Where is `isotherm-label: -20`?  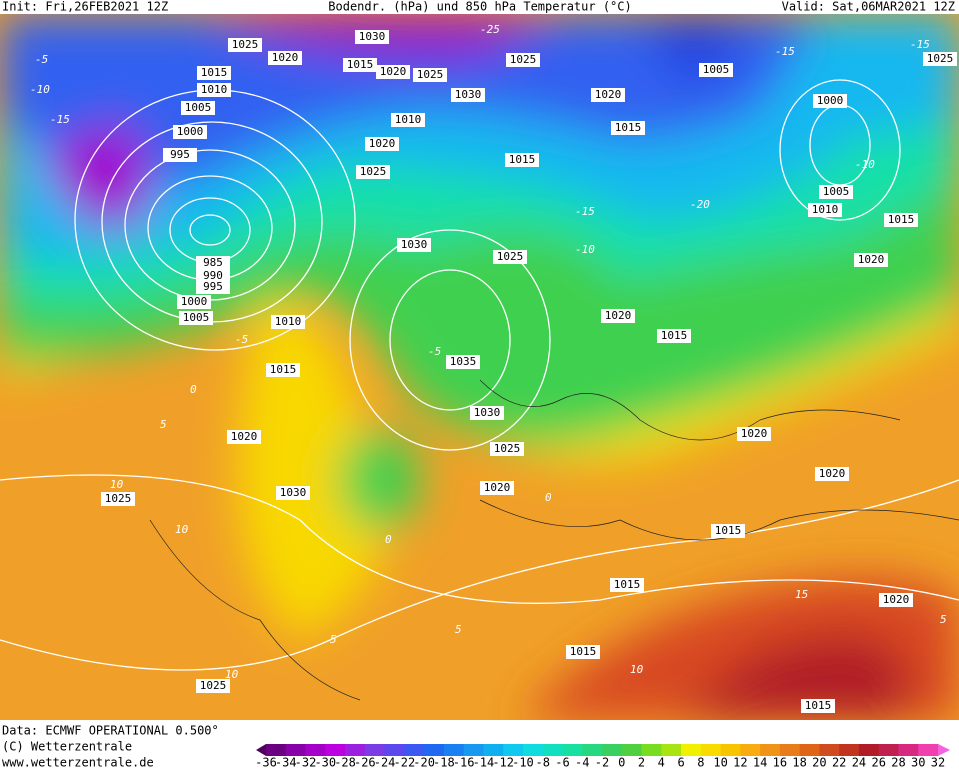 isotherm-label: -20 is located at coordinates (700, 204).